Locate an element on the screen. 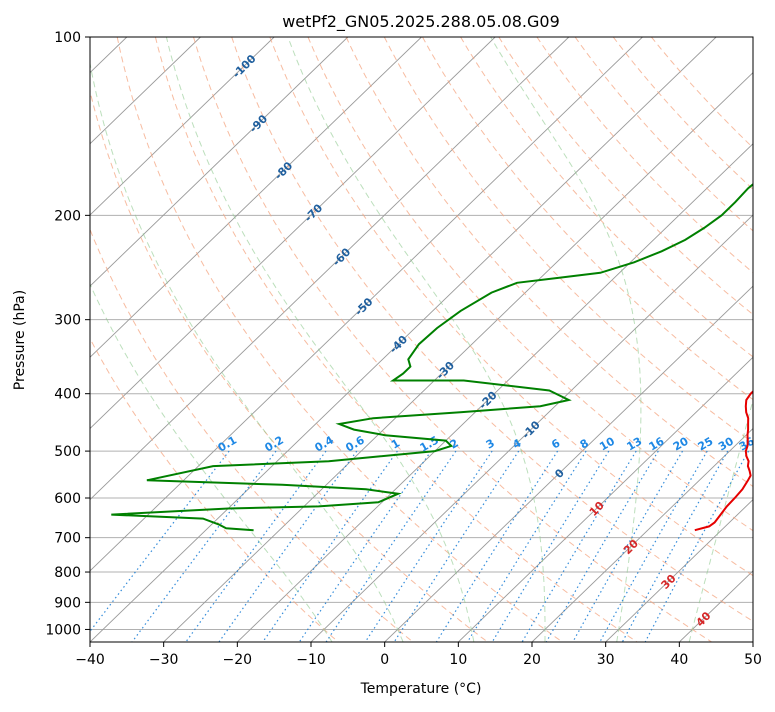 The width and height of the screenshot is (775, 712). y-tick-label: 900 is located at coordinates (67, 603).